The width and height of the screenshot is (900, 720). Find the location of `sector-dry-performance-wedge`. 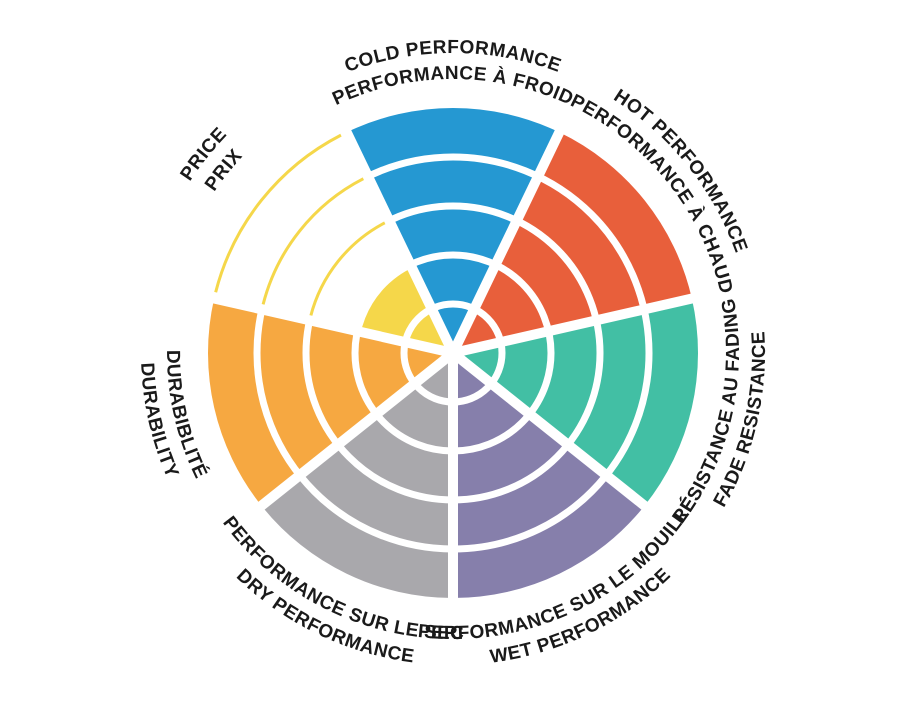

sector-dry-performance-wedge is located at coordinates (357, 475).